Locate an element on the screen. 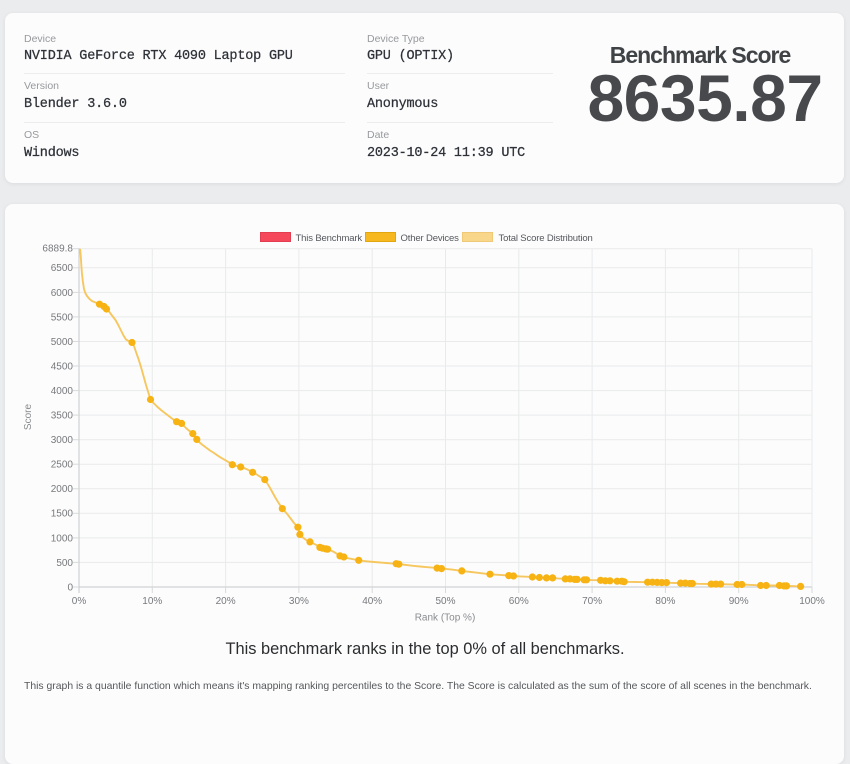 The image size is (850, 764). svg-text: 4000 is located at coordinates (62, 391).